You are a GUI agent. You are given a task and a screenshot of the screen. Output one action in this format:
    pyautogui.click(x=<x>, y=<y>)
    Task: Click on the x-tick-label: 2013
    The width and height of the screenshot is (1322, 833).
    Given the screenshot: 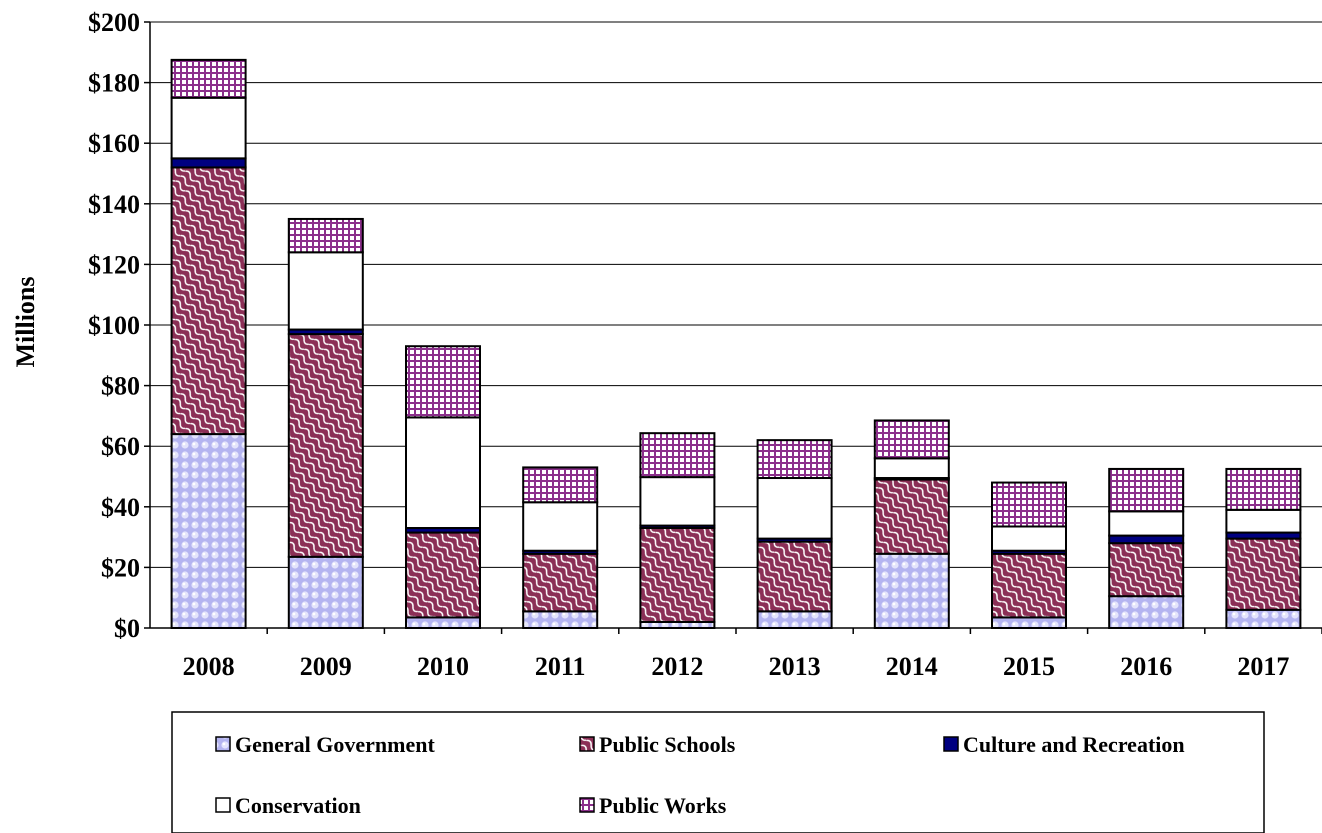 What is the action you would take?
    pyautogui.click(x=795, y=666)
    